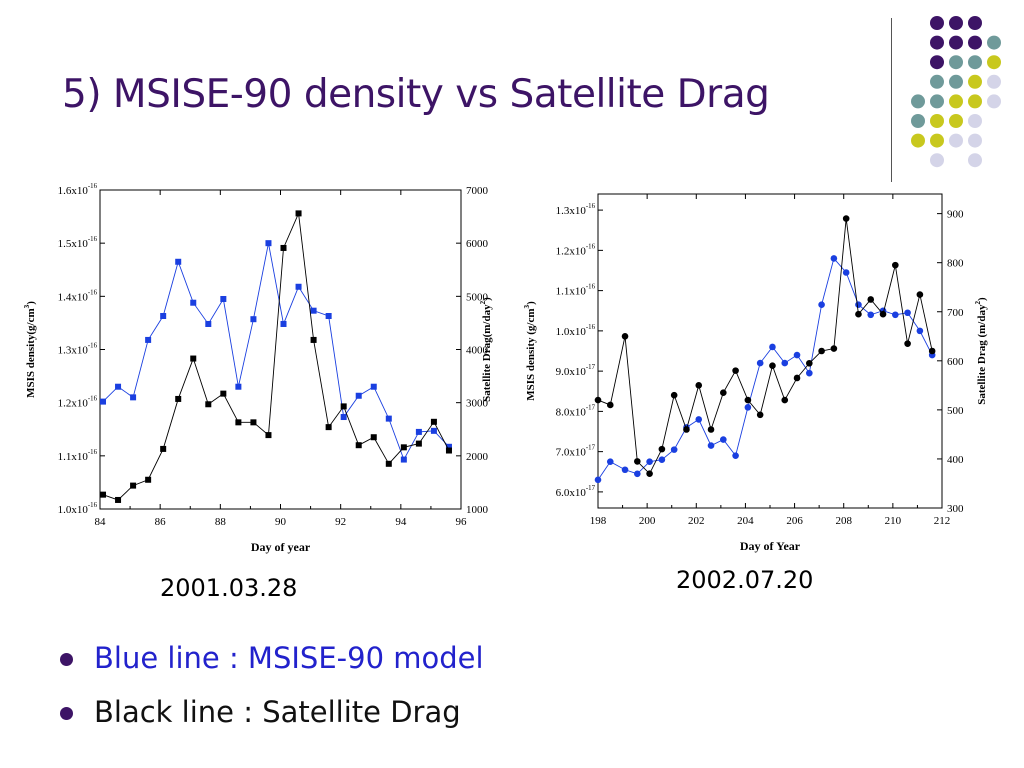 The image size is (1024, 768). I want to click on y-tick-label: 1.6x10⁻¹⁶, so click(78, 190).